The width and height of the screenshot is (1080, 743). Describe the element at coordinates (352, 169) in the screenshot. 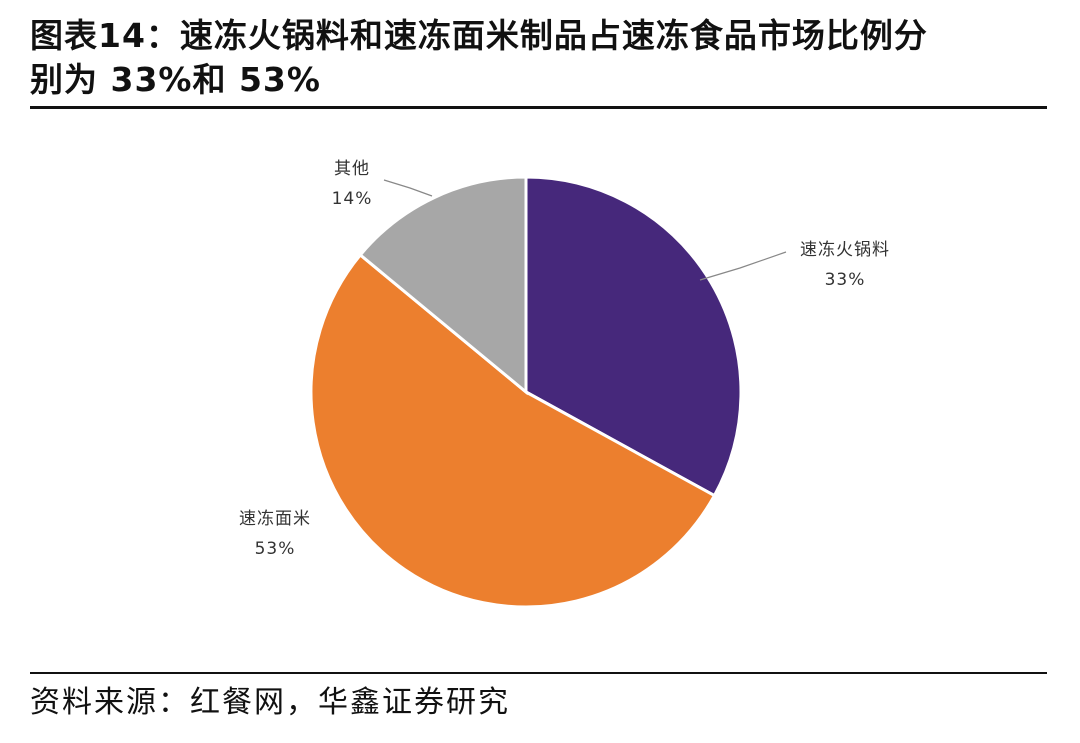

I see `slice-name-label: 其他` at that location.